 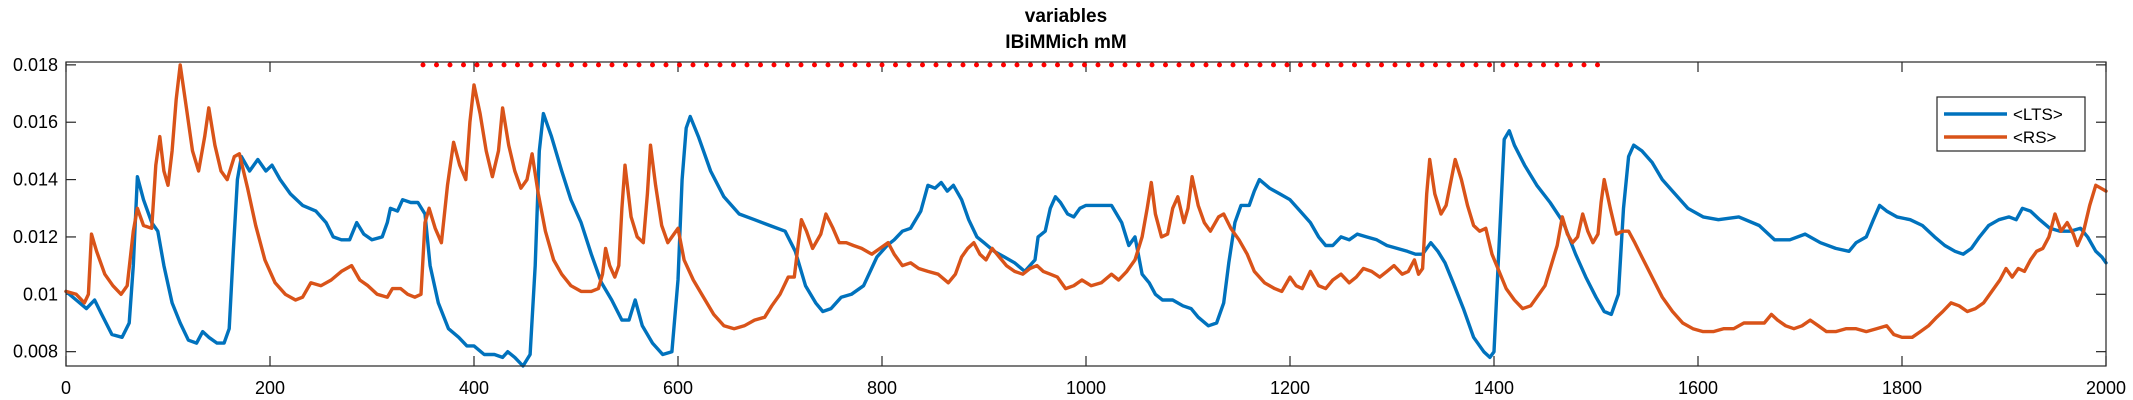 I want to click on x-tick-label: 1000, so click(x=1086, y=388).